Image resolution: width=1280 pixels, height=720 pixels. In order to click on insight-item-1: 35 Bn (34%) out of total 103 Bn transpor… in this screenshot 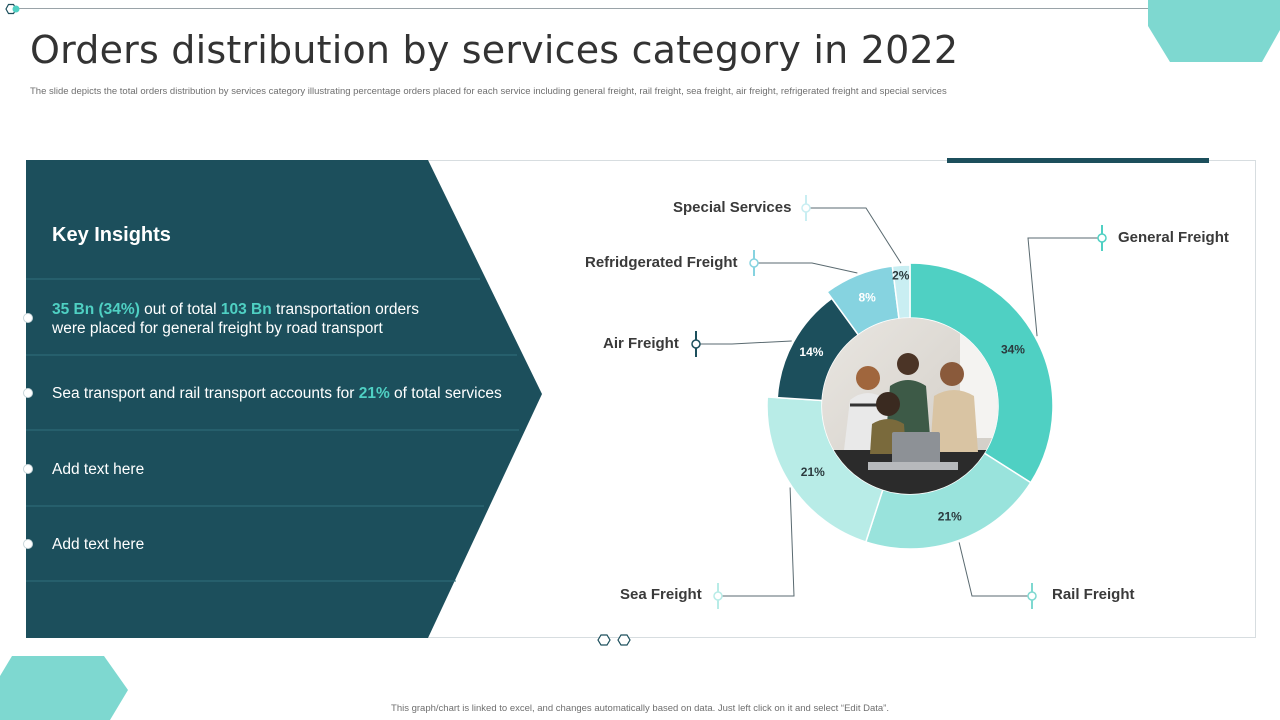, I will do `click(235, 319)`.